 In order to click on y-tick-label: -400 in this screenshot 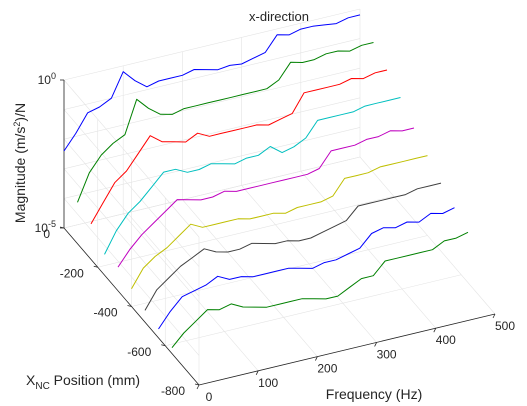, I will do `click(105, 313)`.